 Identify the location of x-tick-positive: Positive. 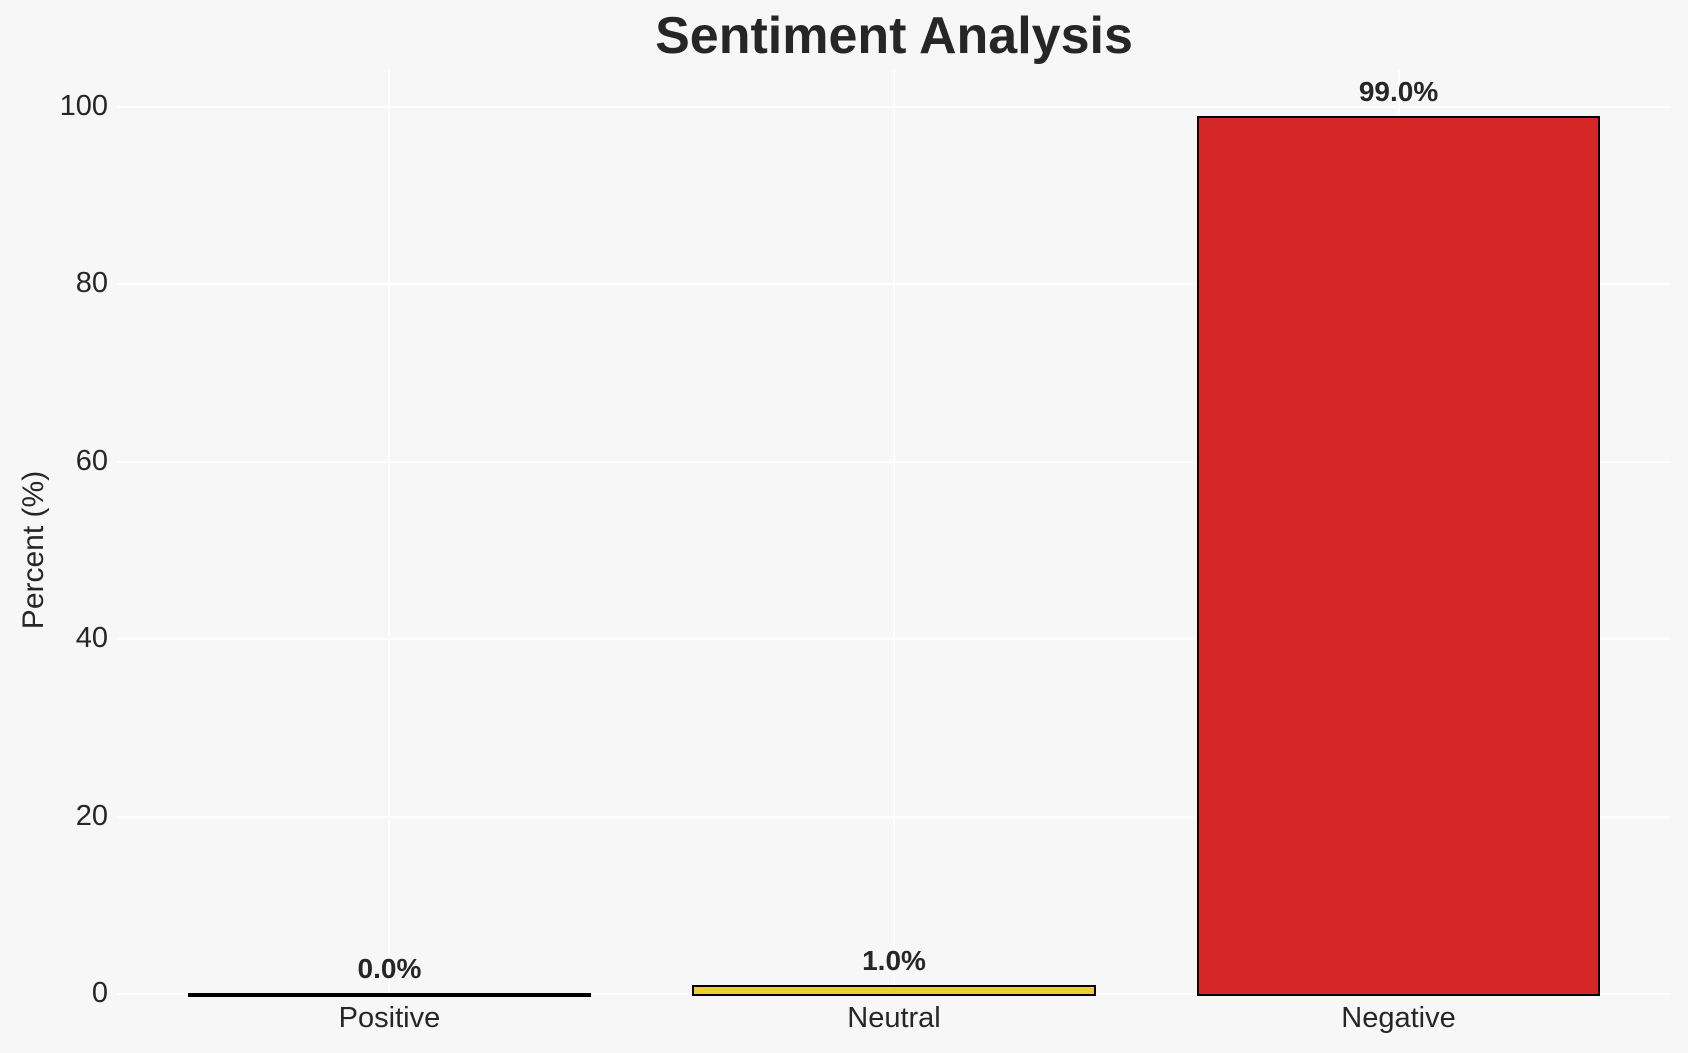
(389, 1018).